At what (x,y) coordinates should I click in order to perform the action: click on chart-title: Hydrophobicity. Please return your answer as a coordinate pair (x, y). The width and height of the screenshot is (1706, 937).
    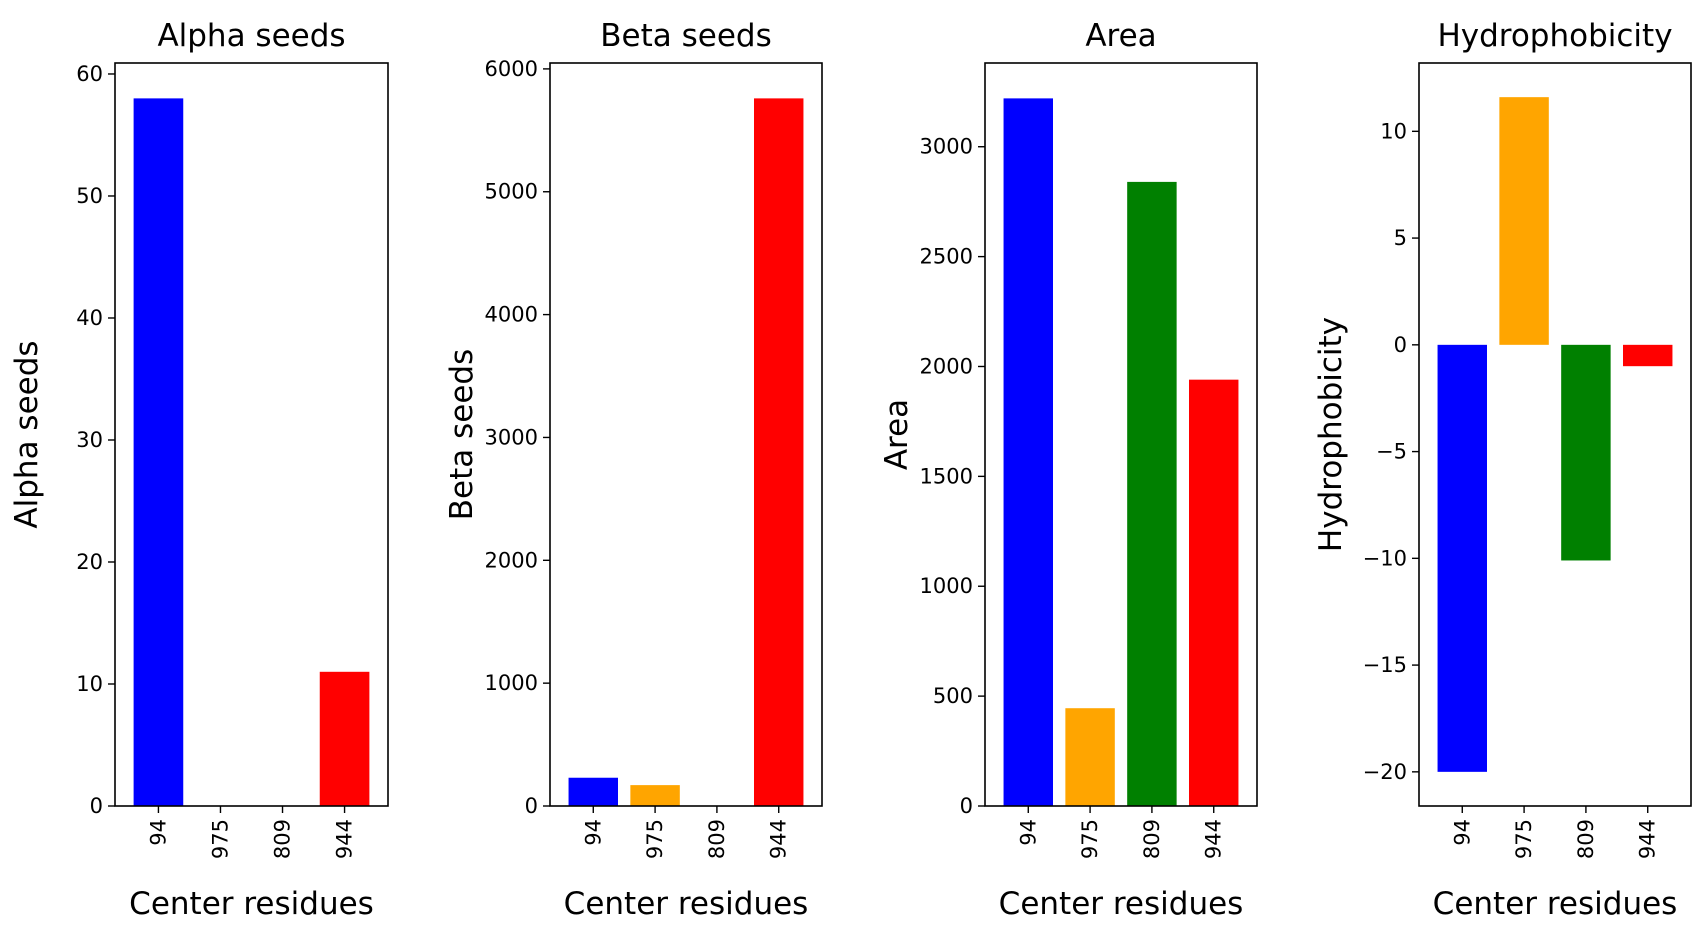
    Looking at the image, I should click on (1554, 36).